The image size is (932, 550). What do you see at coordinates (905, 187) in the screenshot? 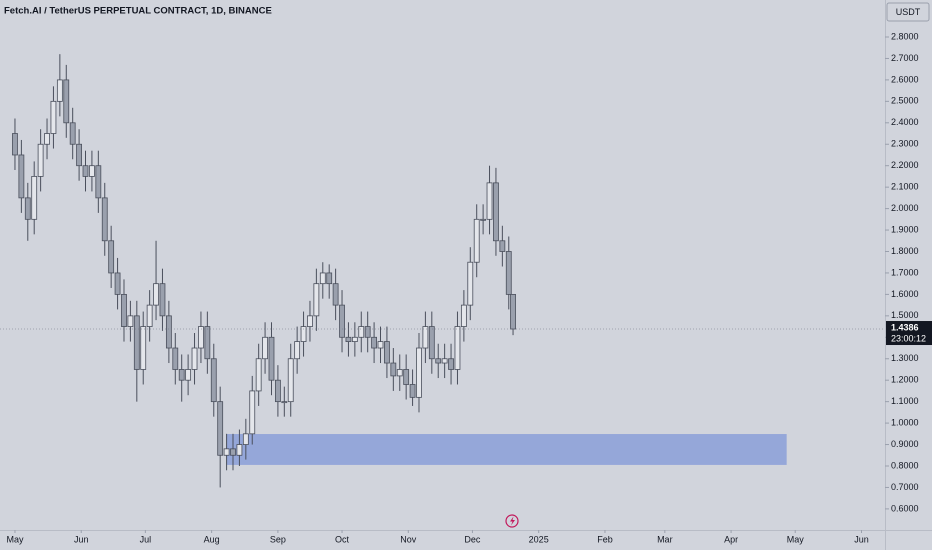
I see `y-tick-label: 2.1000` at bounding box center [905, 187].